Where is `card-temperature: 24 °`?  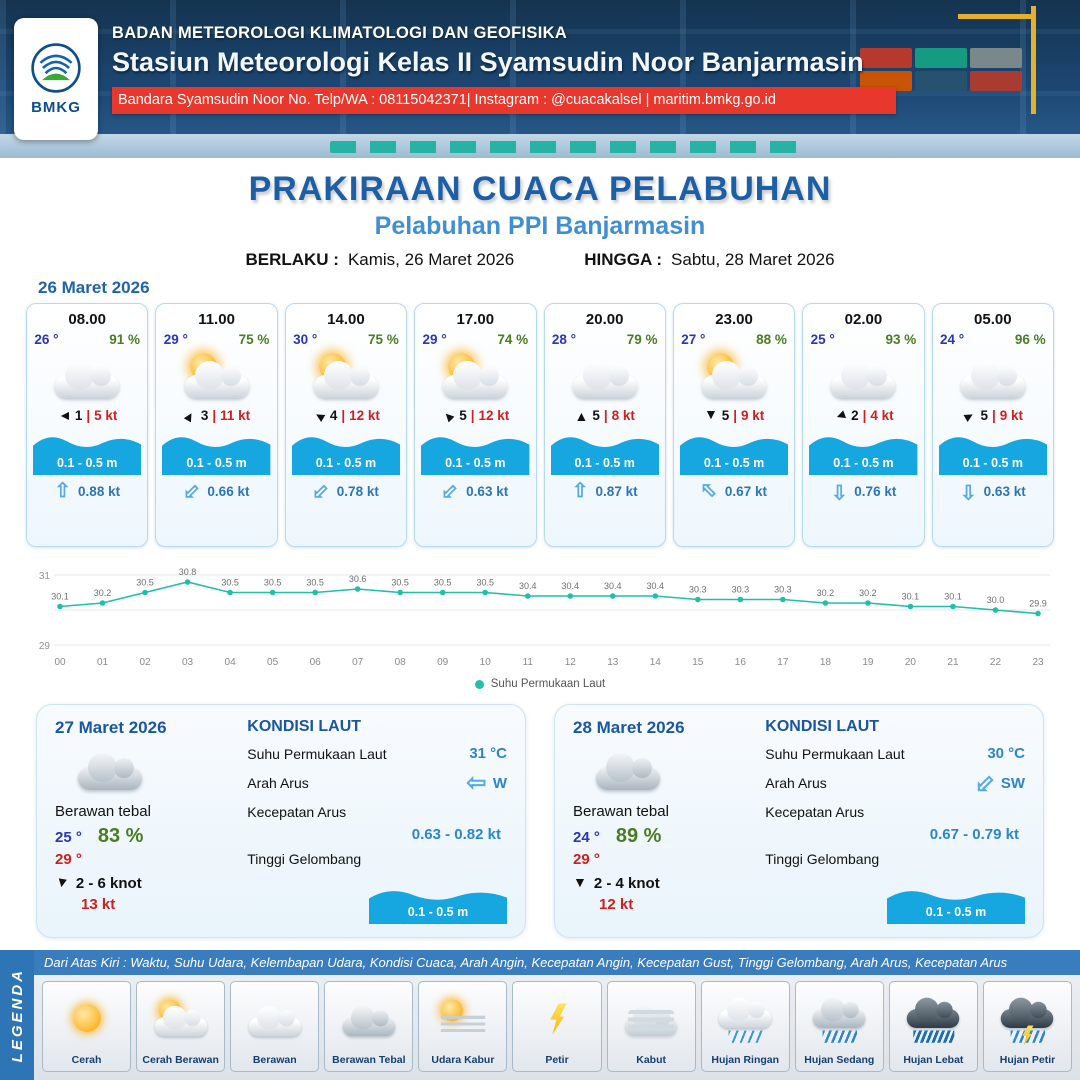 card-temperature: 24 ° is located at coordinates (952, 339).